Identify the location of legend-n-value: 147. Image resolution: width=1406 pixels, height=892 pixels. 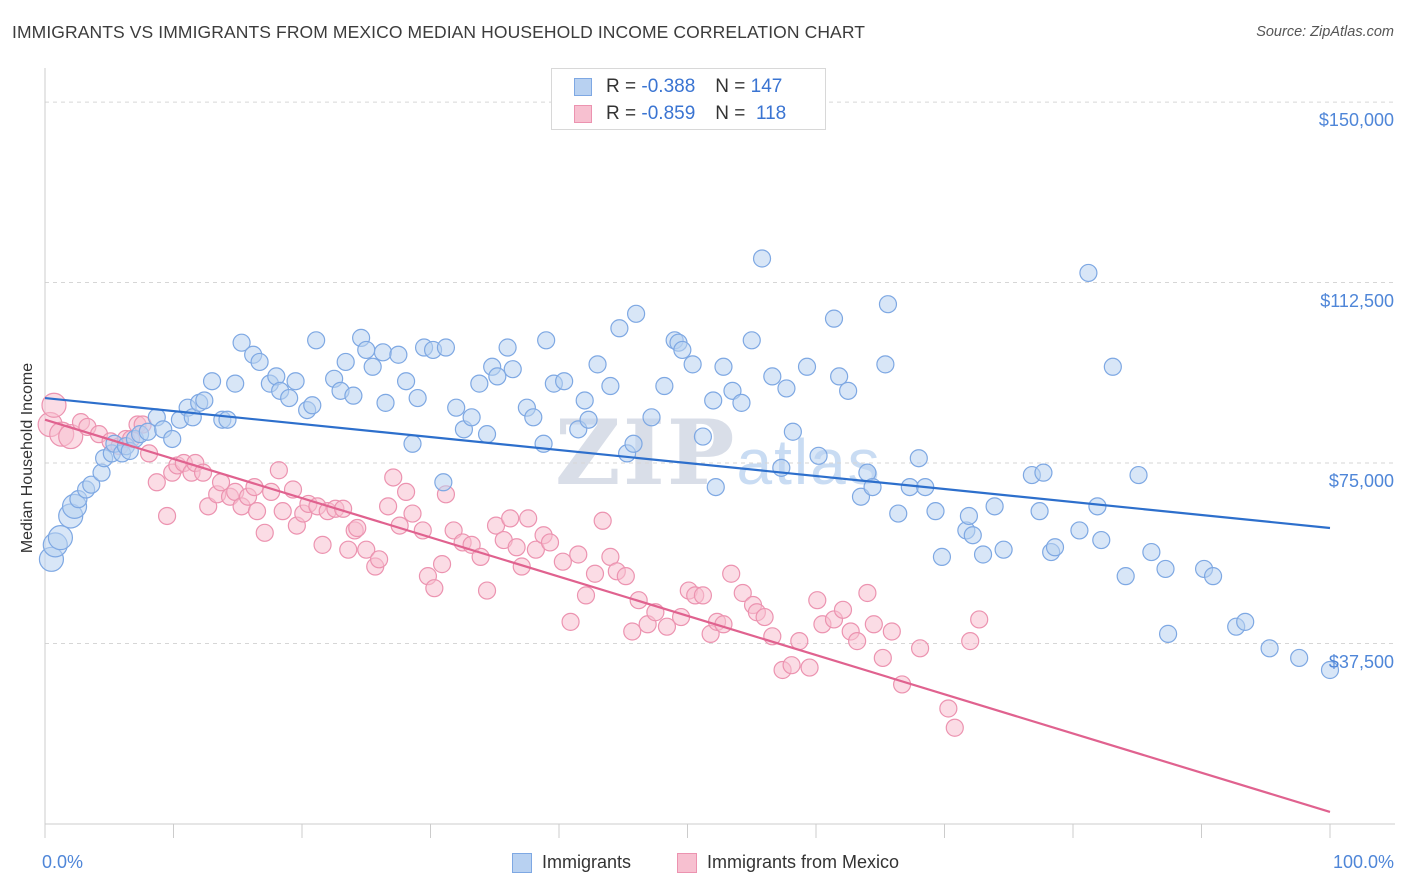
(766, 86).